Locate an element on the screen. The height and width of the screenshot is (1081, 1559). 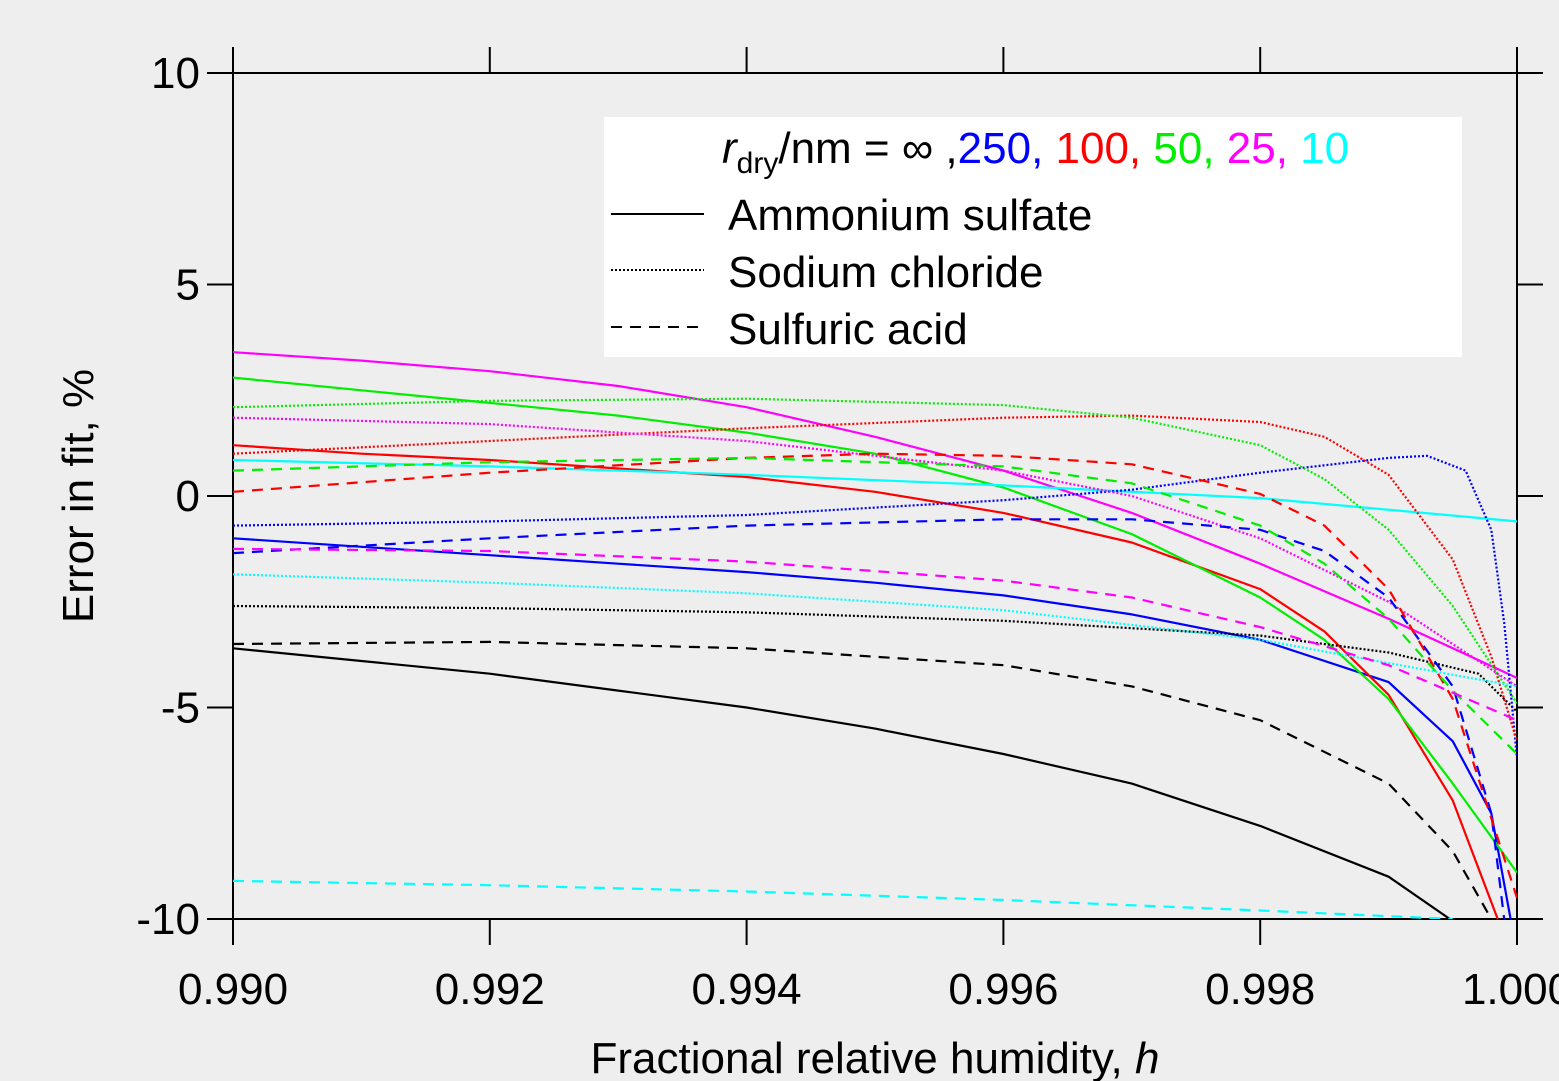
legend-label-sulfuric-acid: Sulfuric acid is located at coordinates (848, 329).